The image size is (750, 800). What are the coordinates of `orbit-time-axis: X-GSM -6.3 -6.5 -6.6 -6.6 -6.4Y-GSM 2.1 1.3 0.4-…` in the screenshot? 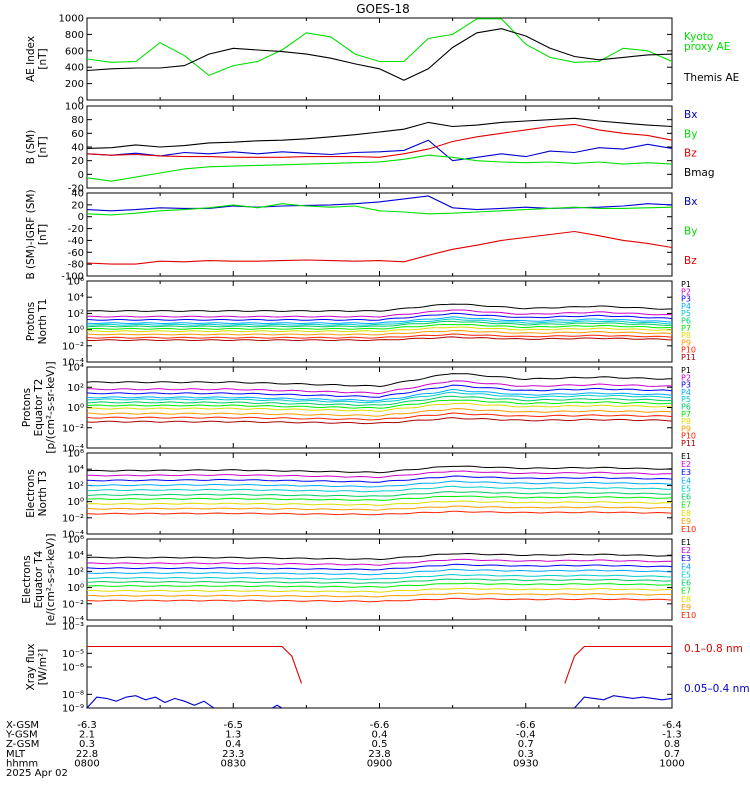 It's located at (345, 749).